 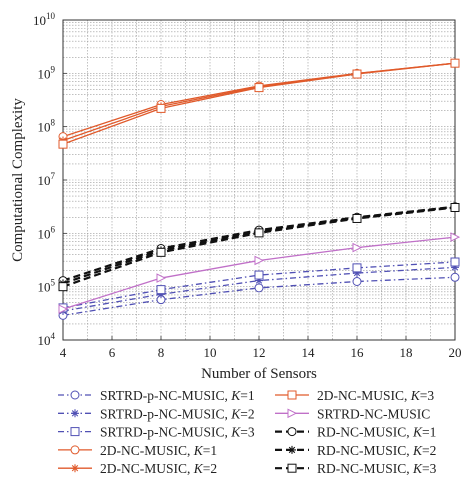 I want to click on x-tick-label: 14, so click(x=309, y=352).